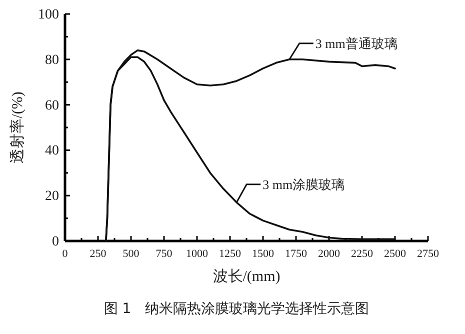  I want to click on x-tick-label: 0, so click(65, 254).